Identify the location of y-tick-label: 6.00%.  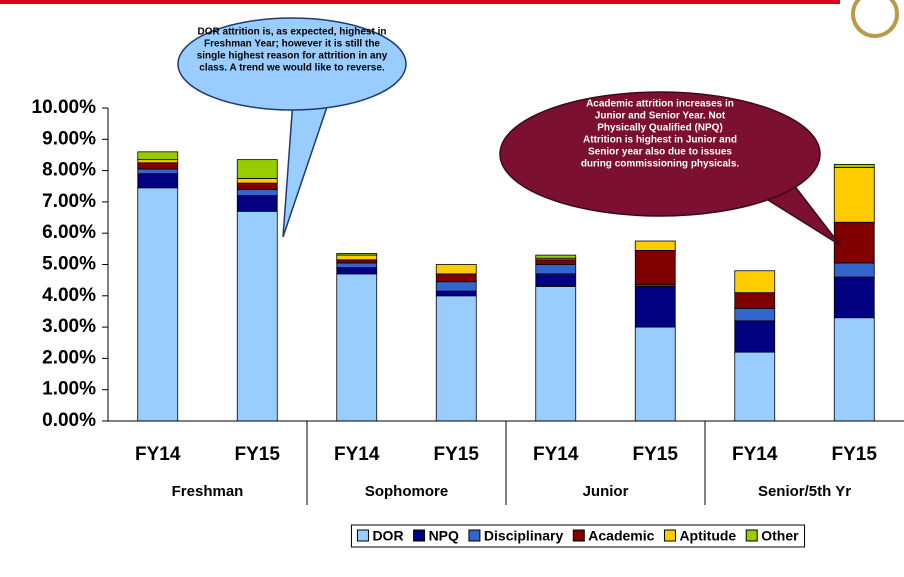
(69, 232).